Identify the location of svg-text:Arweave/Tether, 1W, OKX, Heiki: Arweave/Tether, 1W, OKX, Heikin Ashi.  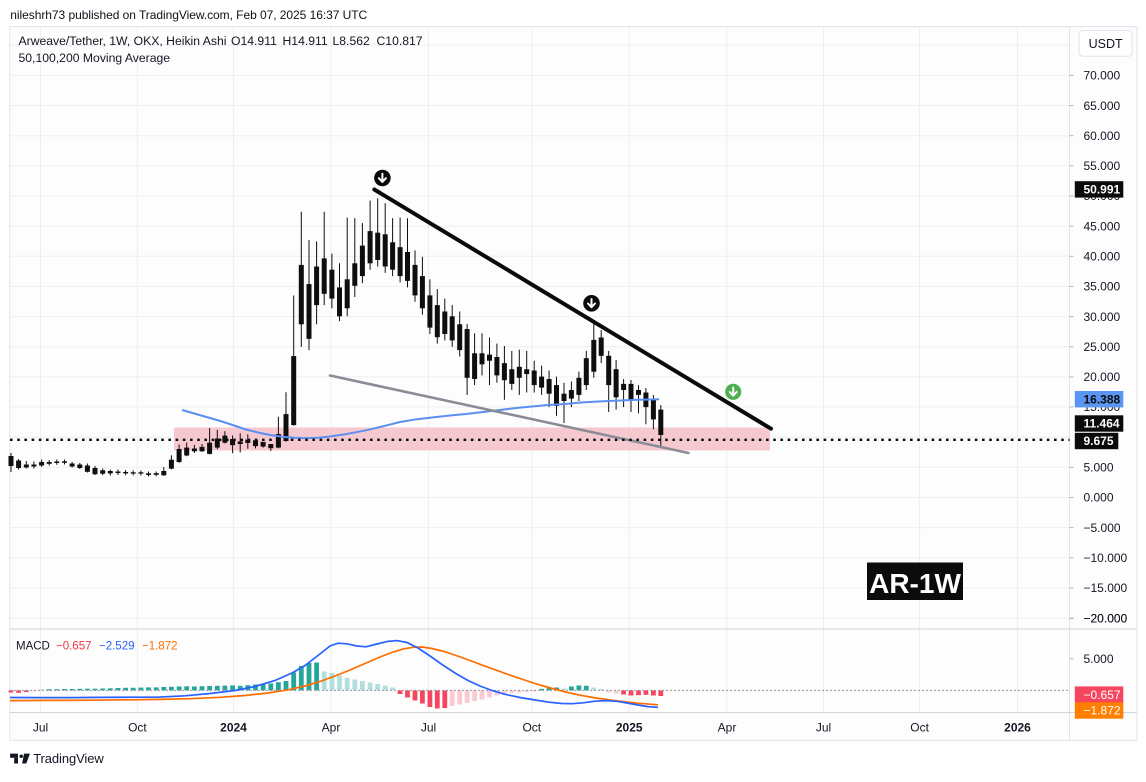
(123, 41).